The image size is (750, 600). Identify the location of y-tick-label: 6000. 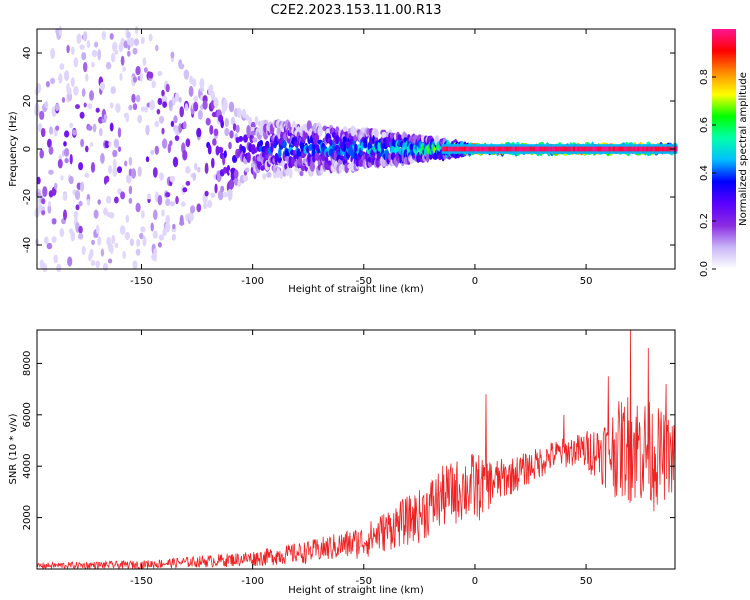
(27, 414).